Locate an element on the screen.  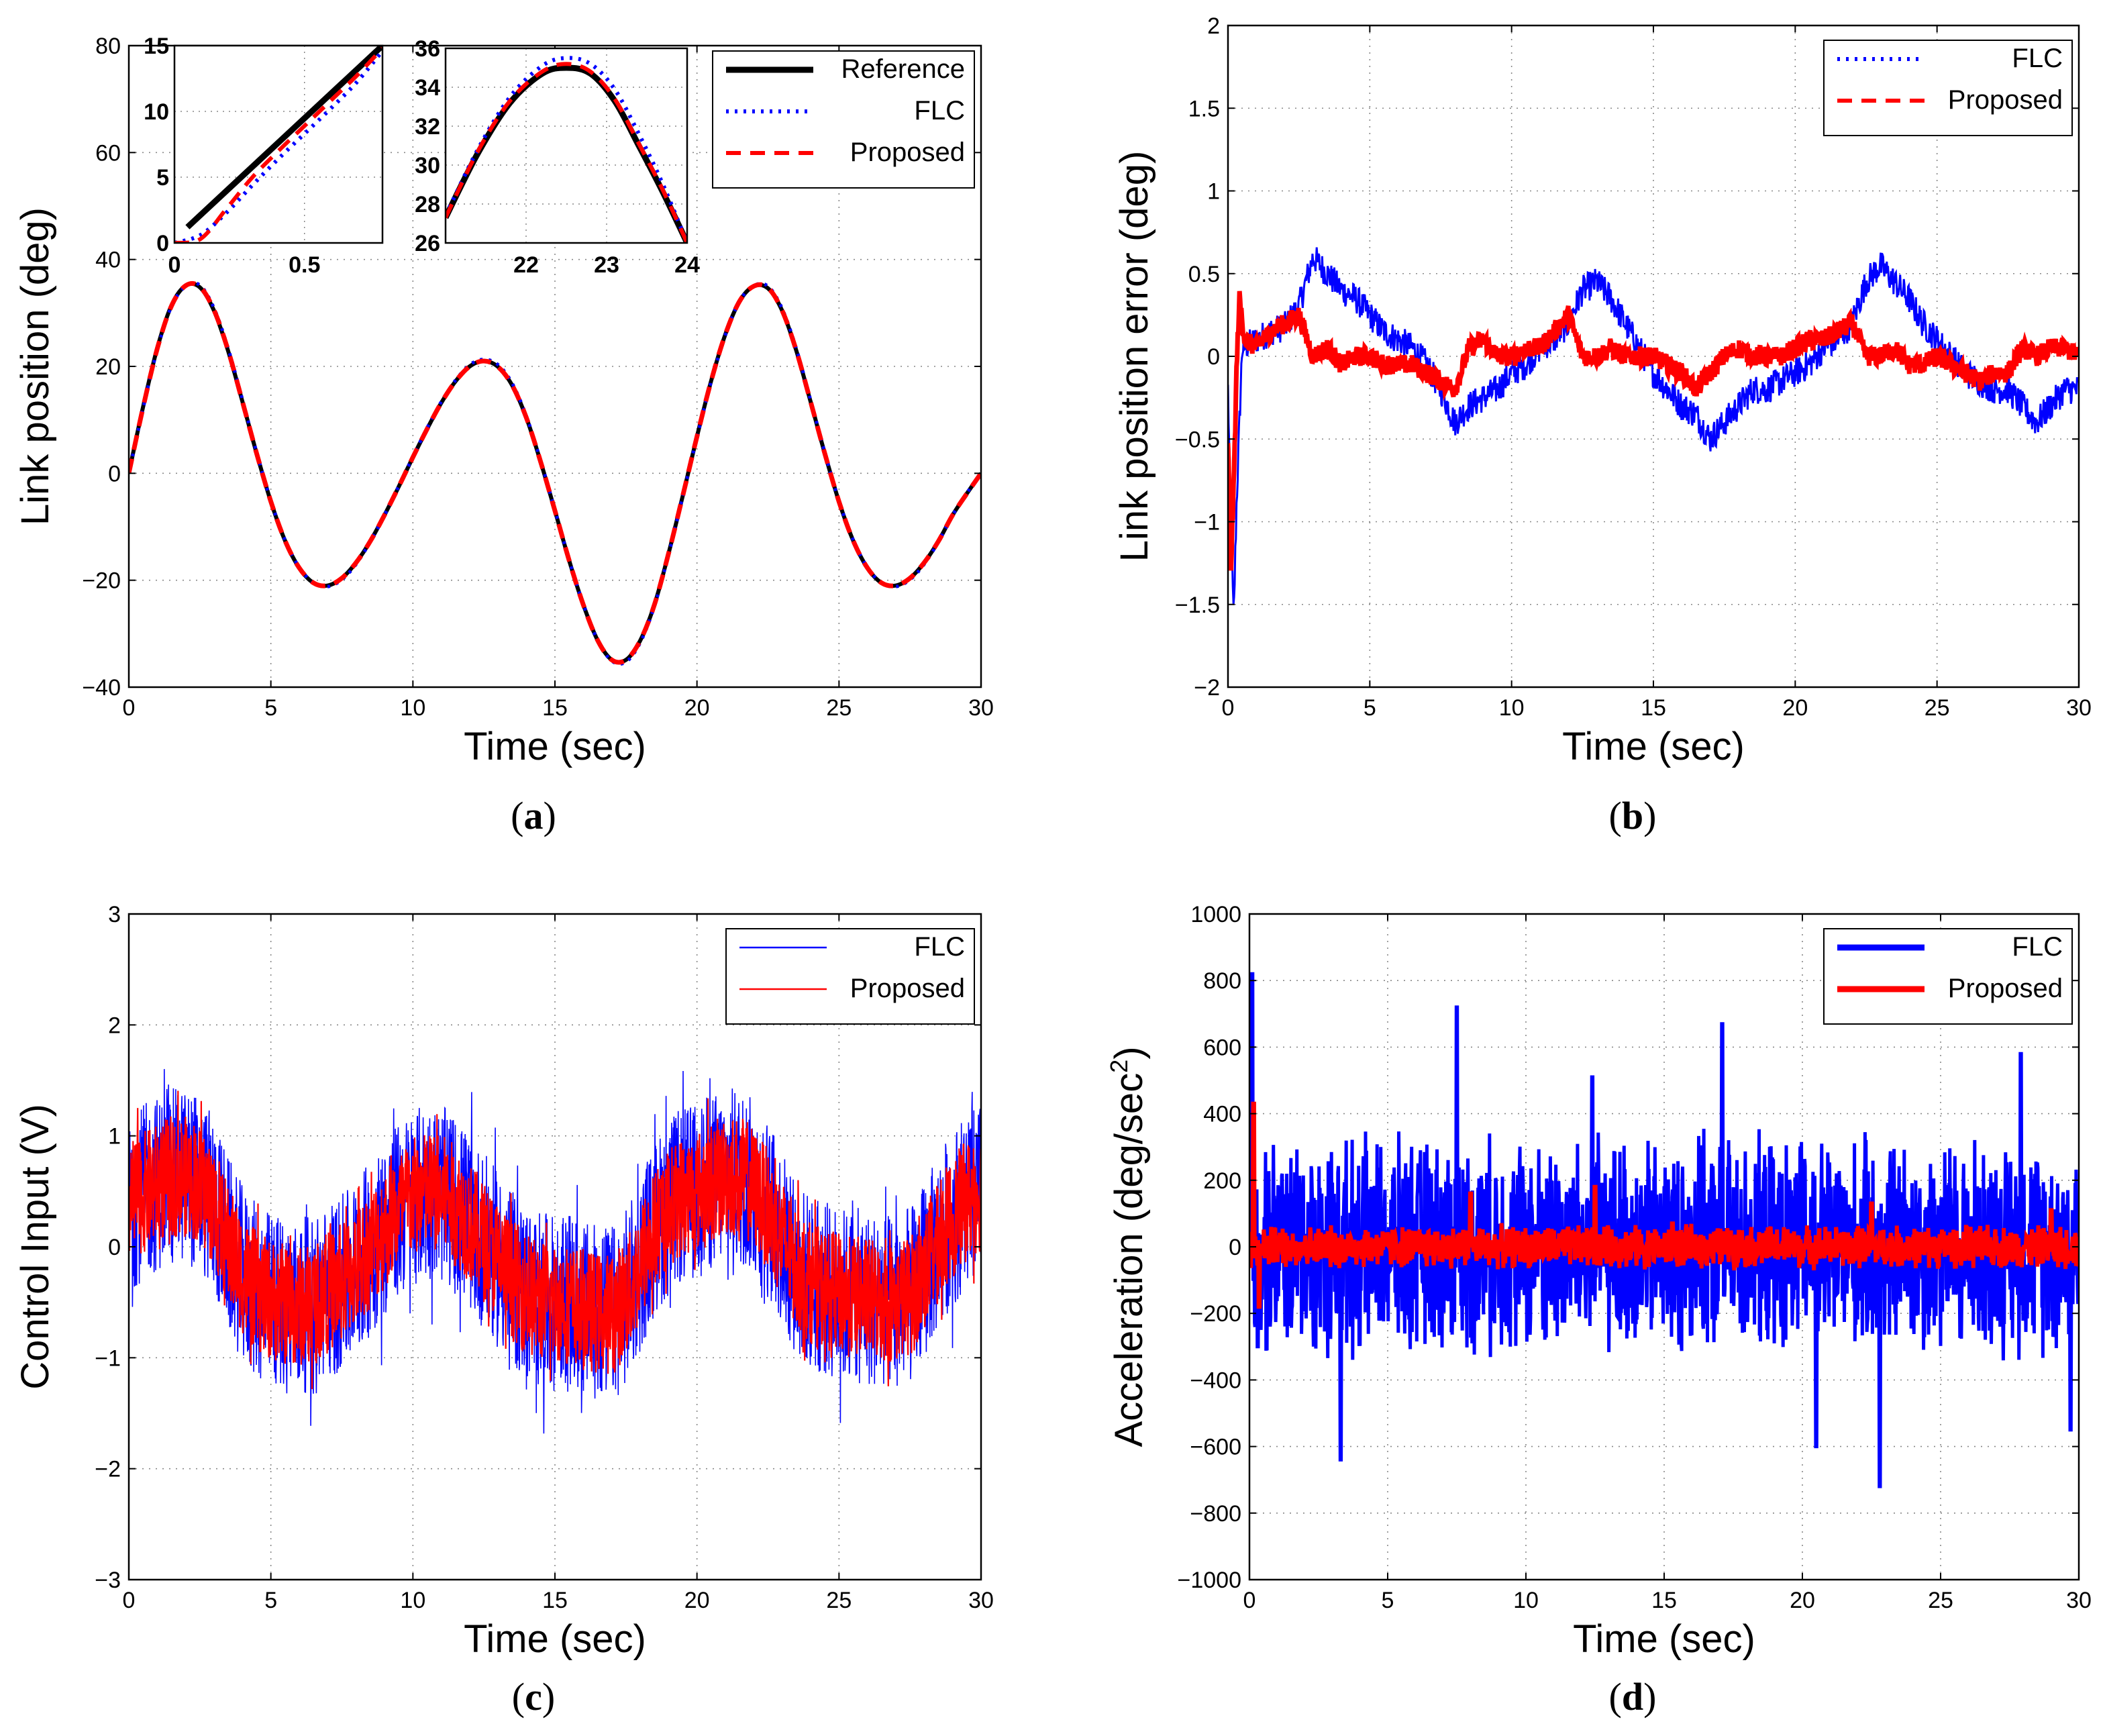
y-tick-label: 0.5 is located at coordinates (1204, 274).